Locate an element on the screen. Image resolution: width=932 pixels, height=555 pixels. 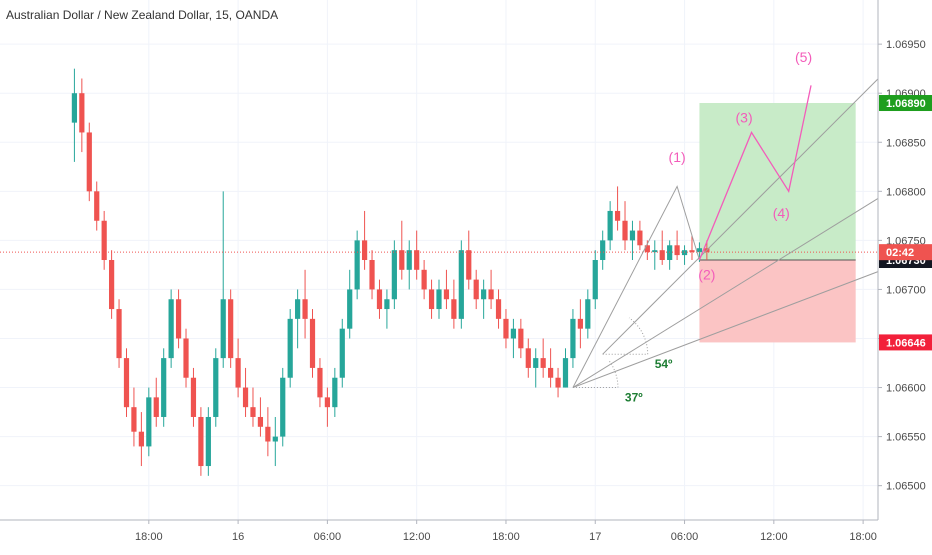
y-tick-label: 1.06850 is located at coordinates (906, 143).